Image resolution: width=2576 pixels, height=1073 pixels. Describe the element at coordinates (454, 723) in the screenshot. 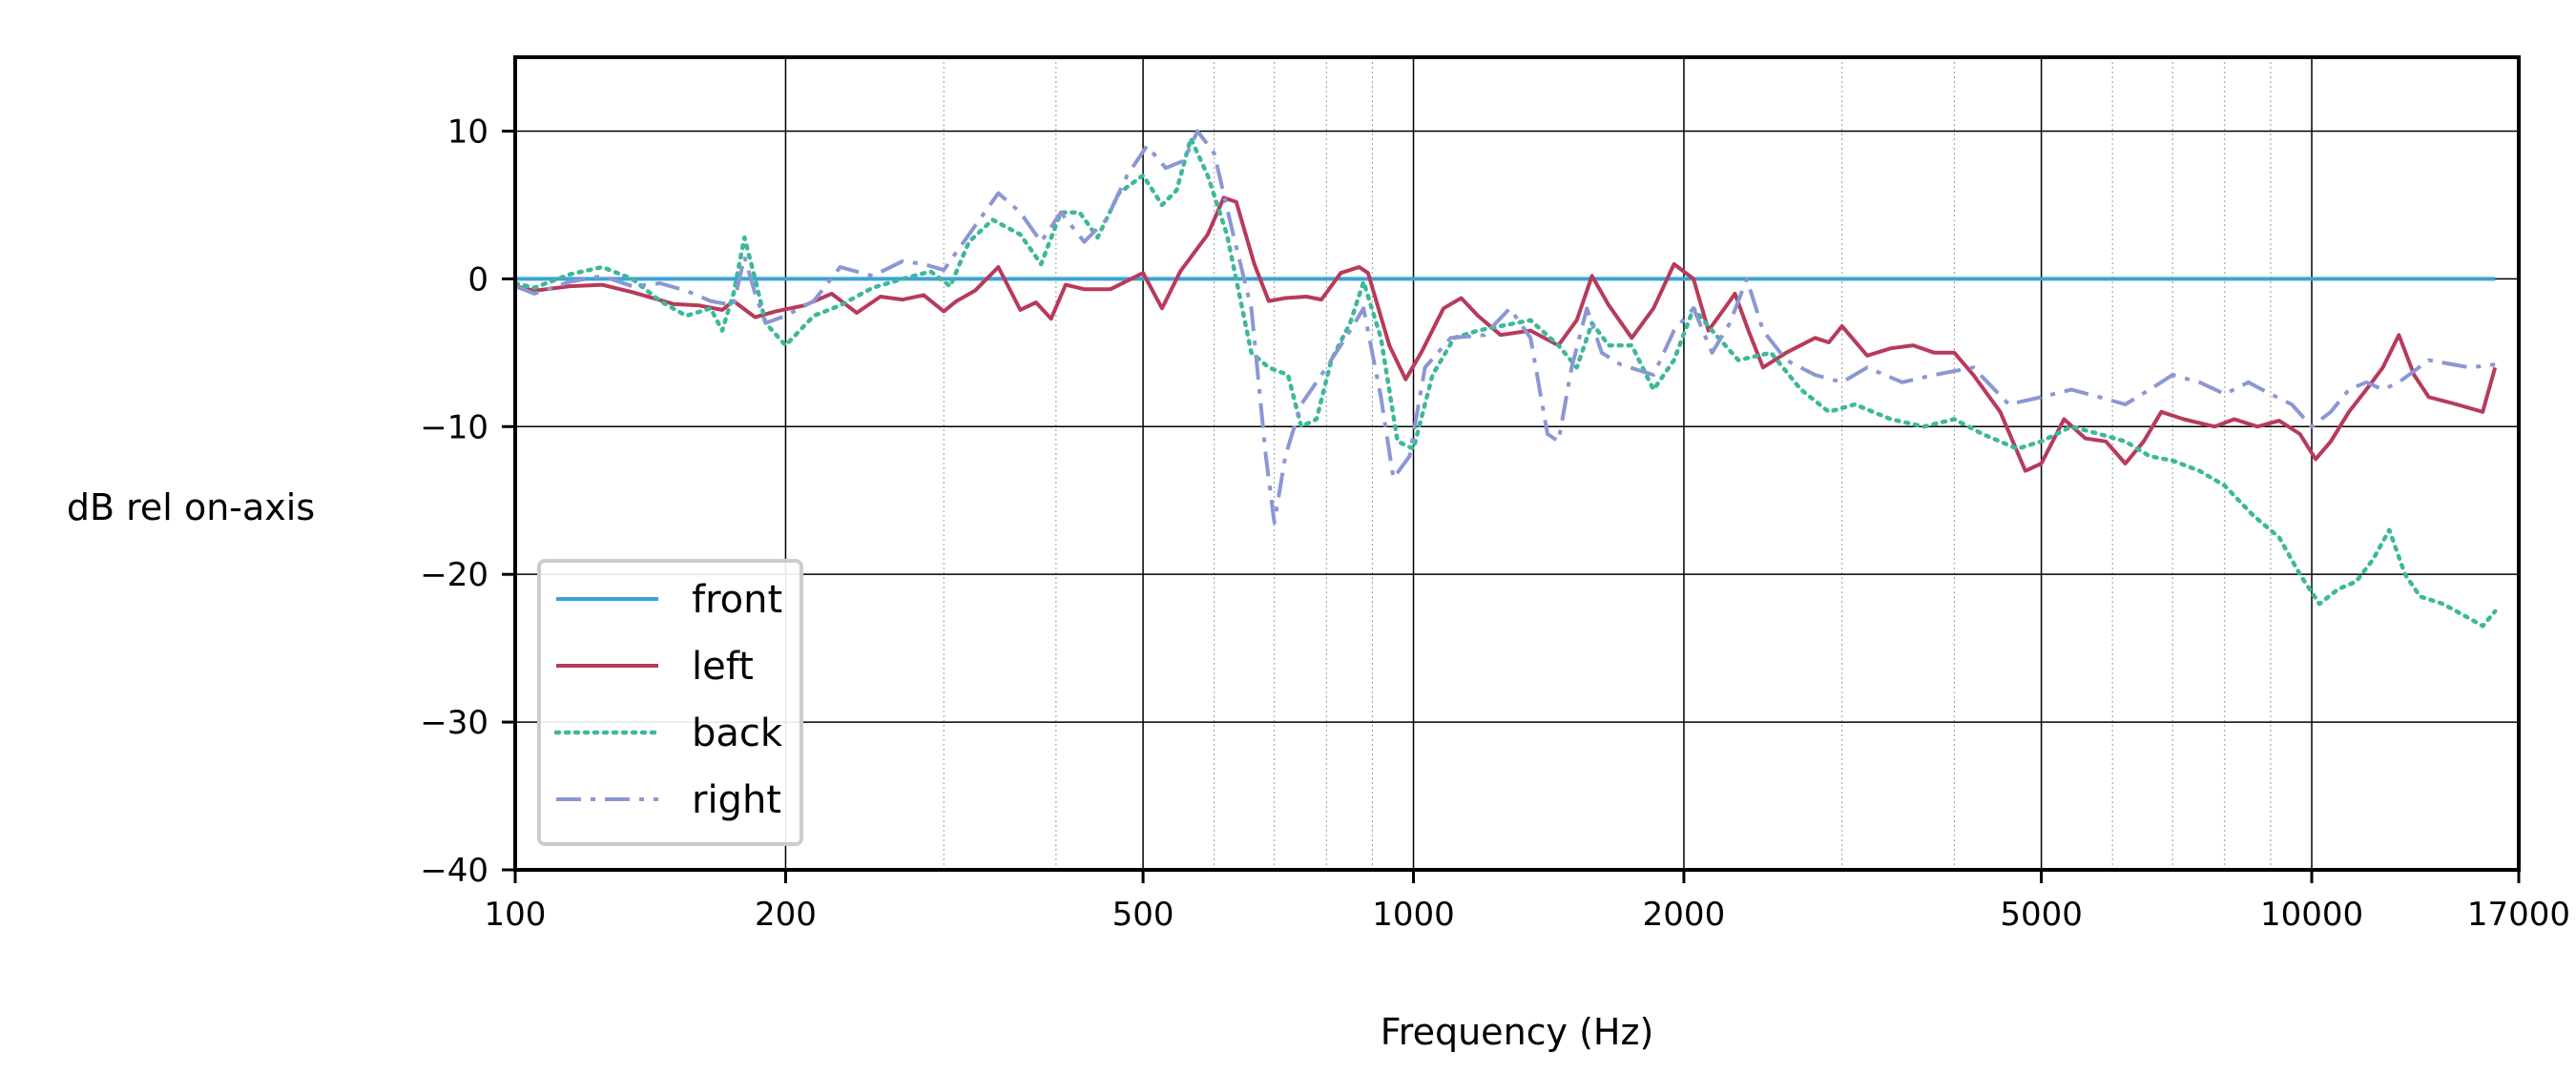

I see `y-tick-label: −30` at that location.